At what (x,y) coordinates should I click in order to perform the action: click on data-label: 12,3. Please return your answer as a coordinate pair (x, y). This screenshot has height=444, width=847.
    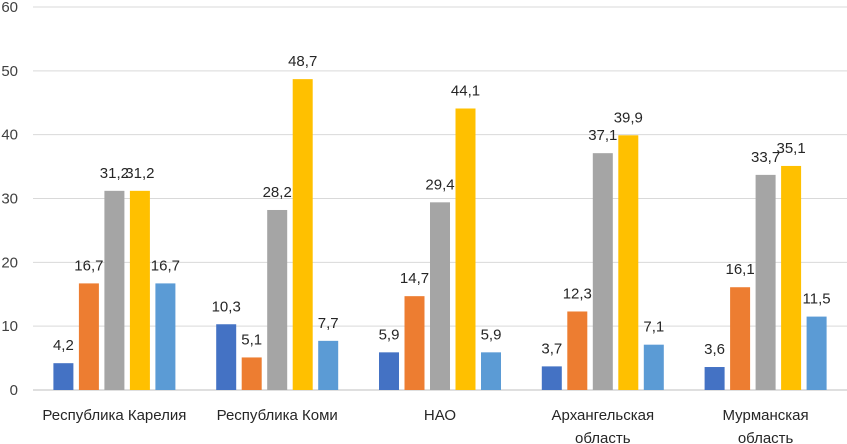
    Looking at the image, I should click on (577, 293).